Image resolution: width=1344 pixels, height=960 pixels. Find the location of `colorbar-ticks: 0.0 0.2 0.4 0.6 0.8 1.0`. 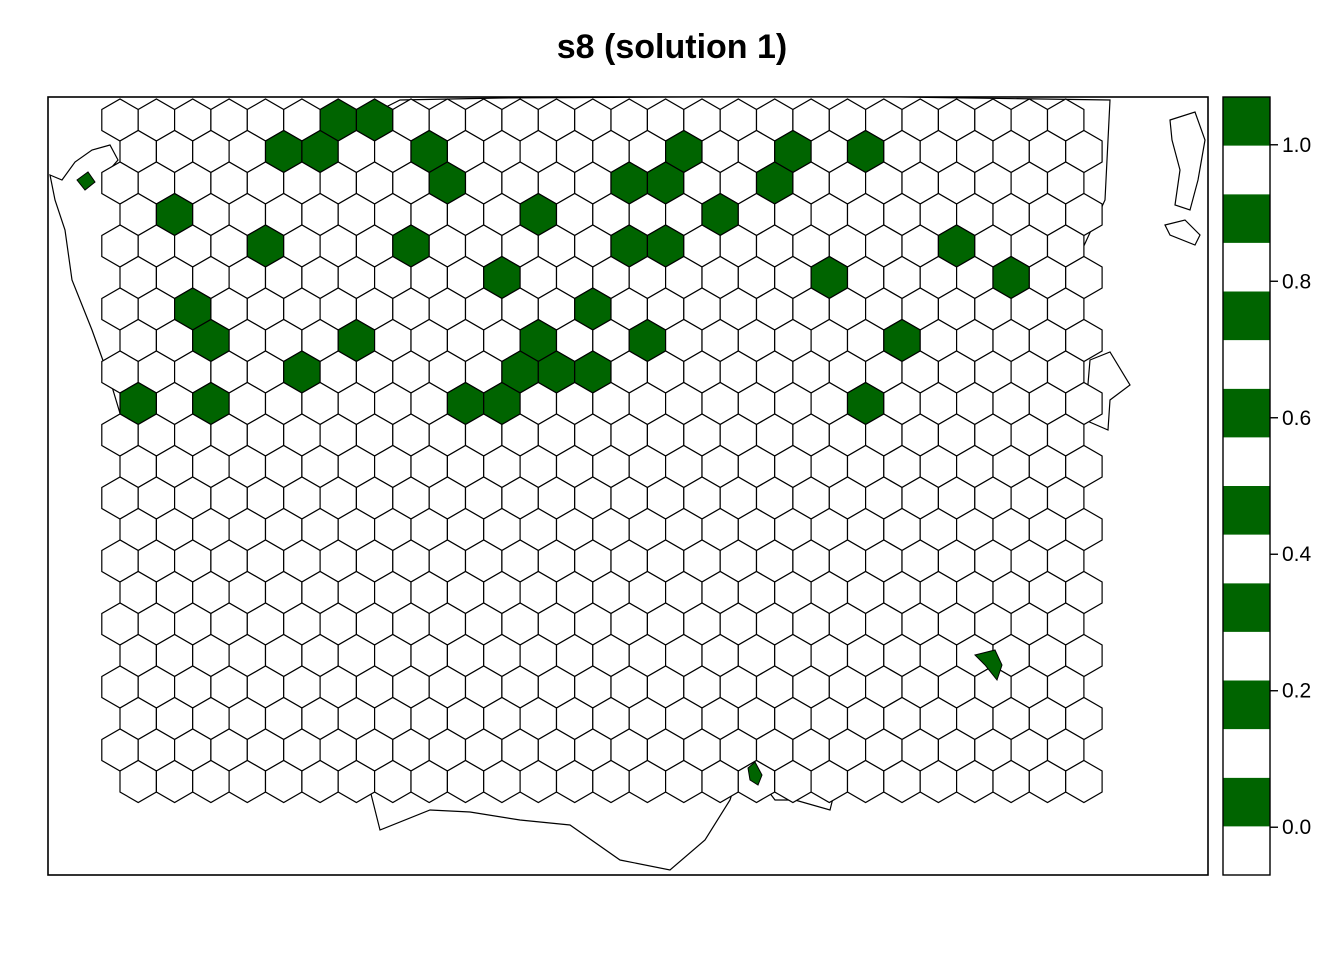

colorbar-ticks: 0.0 0.2 0.4 0.6 0.8 1.0 is located at coordinates (1291, 486).